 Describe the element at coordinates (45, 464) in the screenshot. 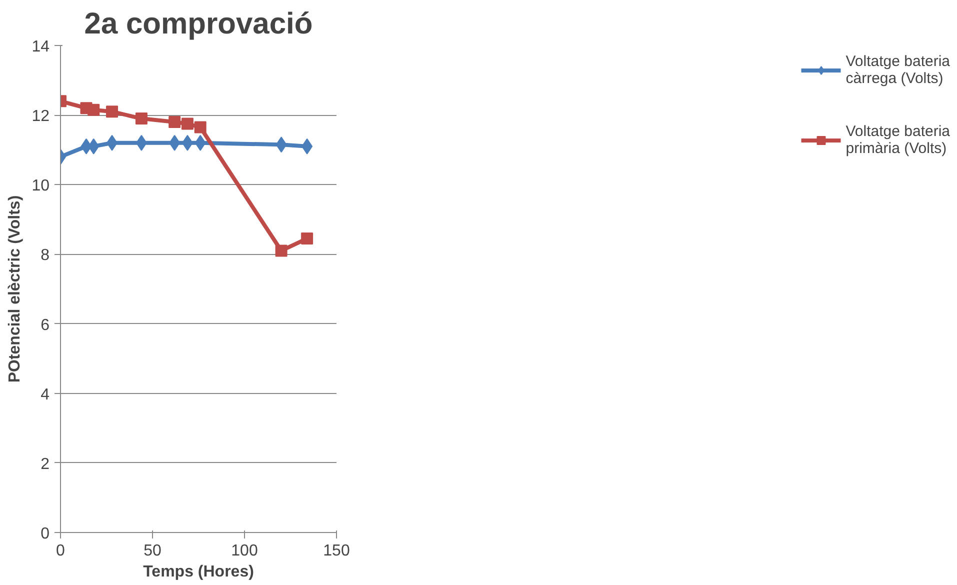

I see `y-tick-label: 2` at that location.